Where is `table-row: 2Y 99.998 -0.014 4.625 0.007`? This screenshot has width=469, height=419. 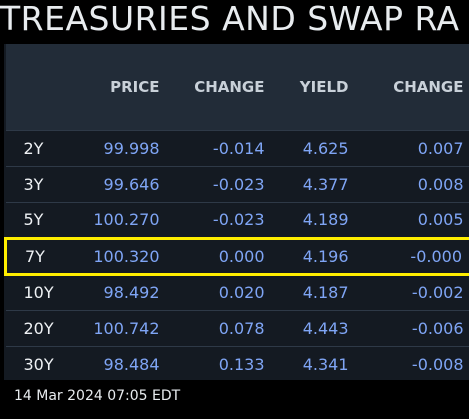
table-row: 2Y 99.998 -0.014 4.625 0.007 is located at coordinates (237, 148).